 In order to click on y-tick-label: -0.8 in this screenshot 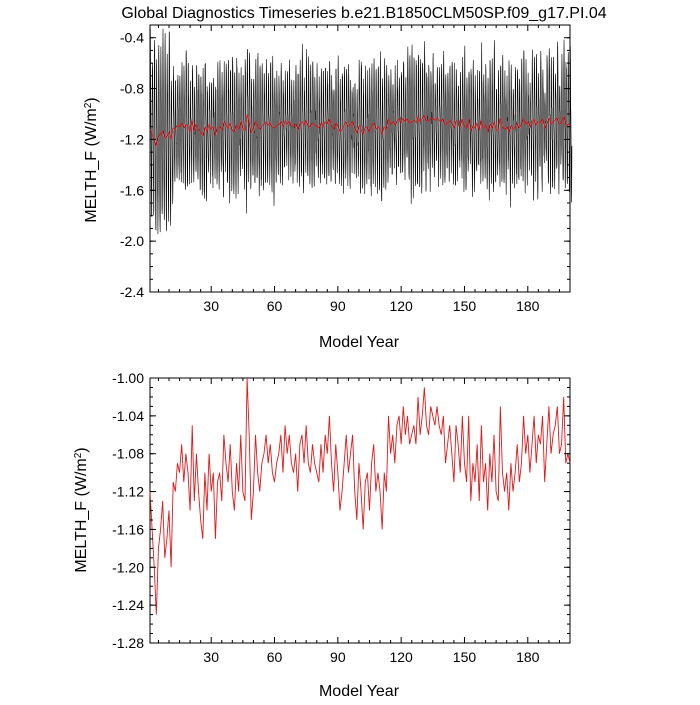, I will do `click(132, 89)`.